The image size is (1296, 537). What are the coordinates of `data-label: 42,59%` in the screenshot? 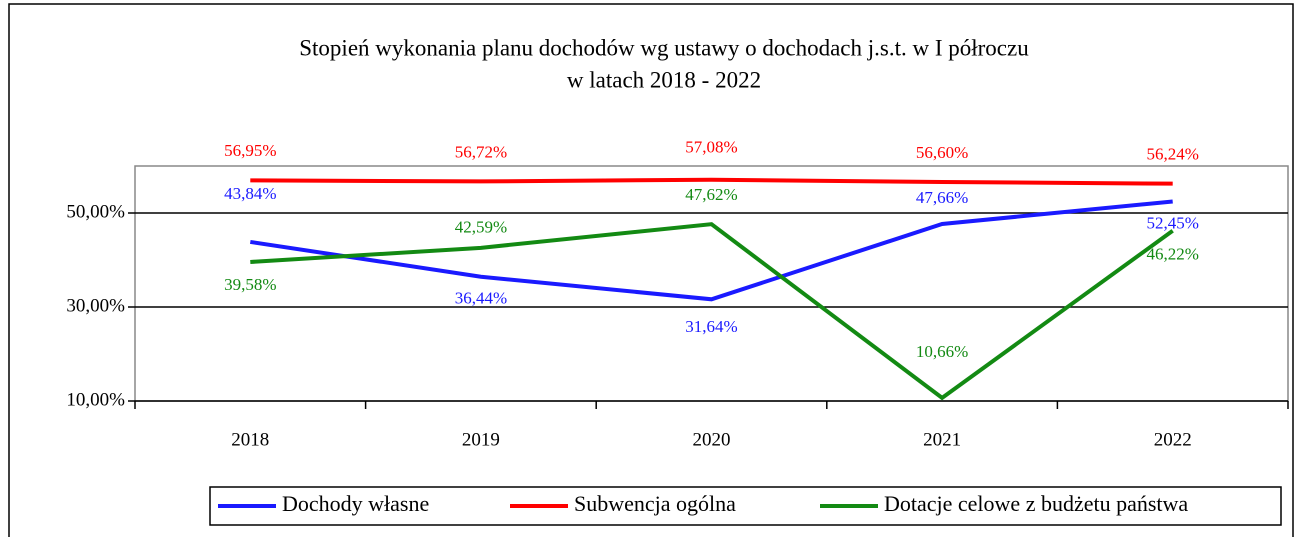 It's located at (481, 227).